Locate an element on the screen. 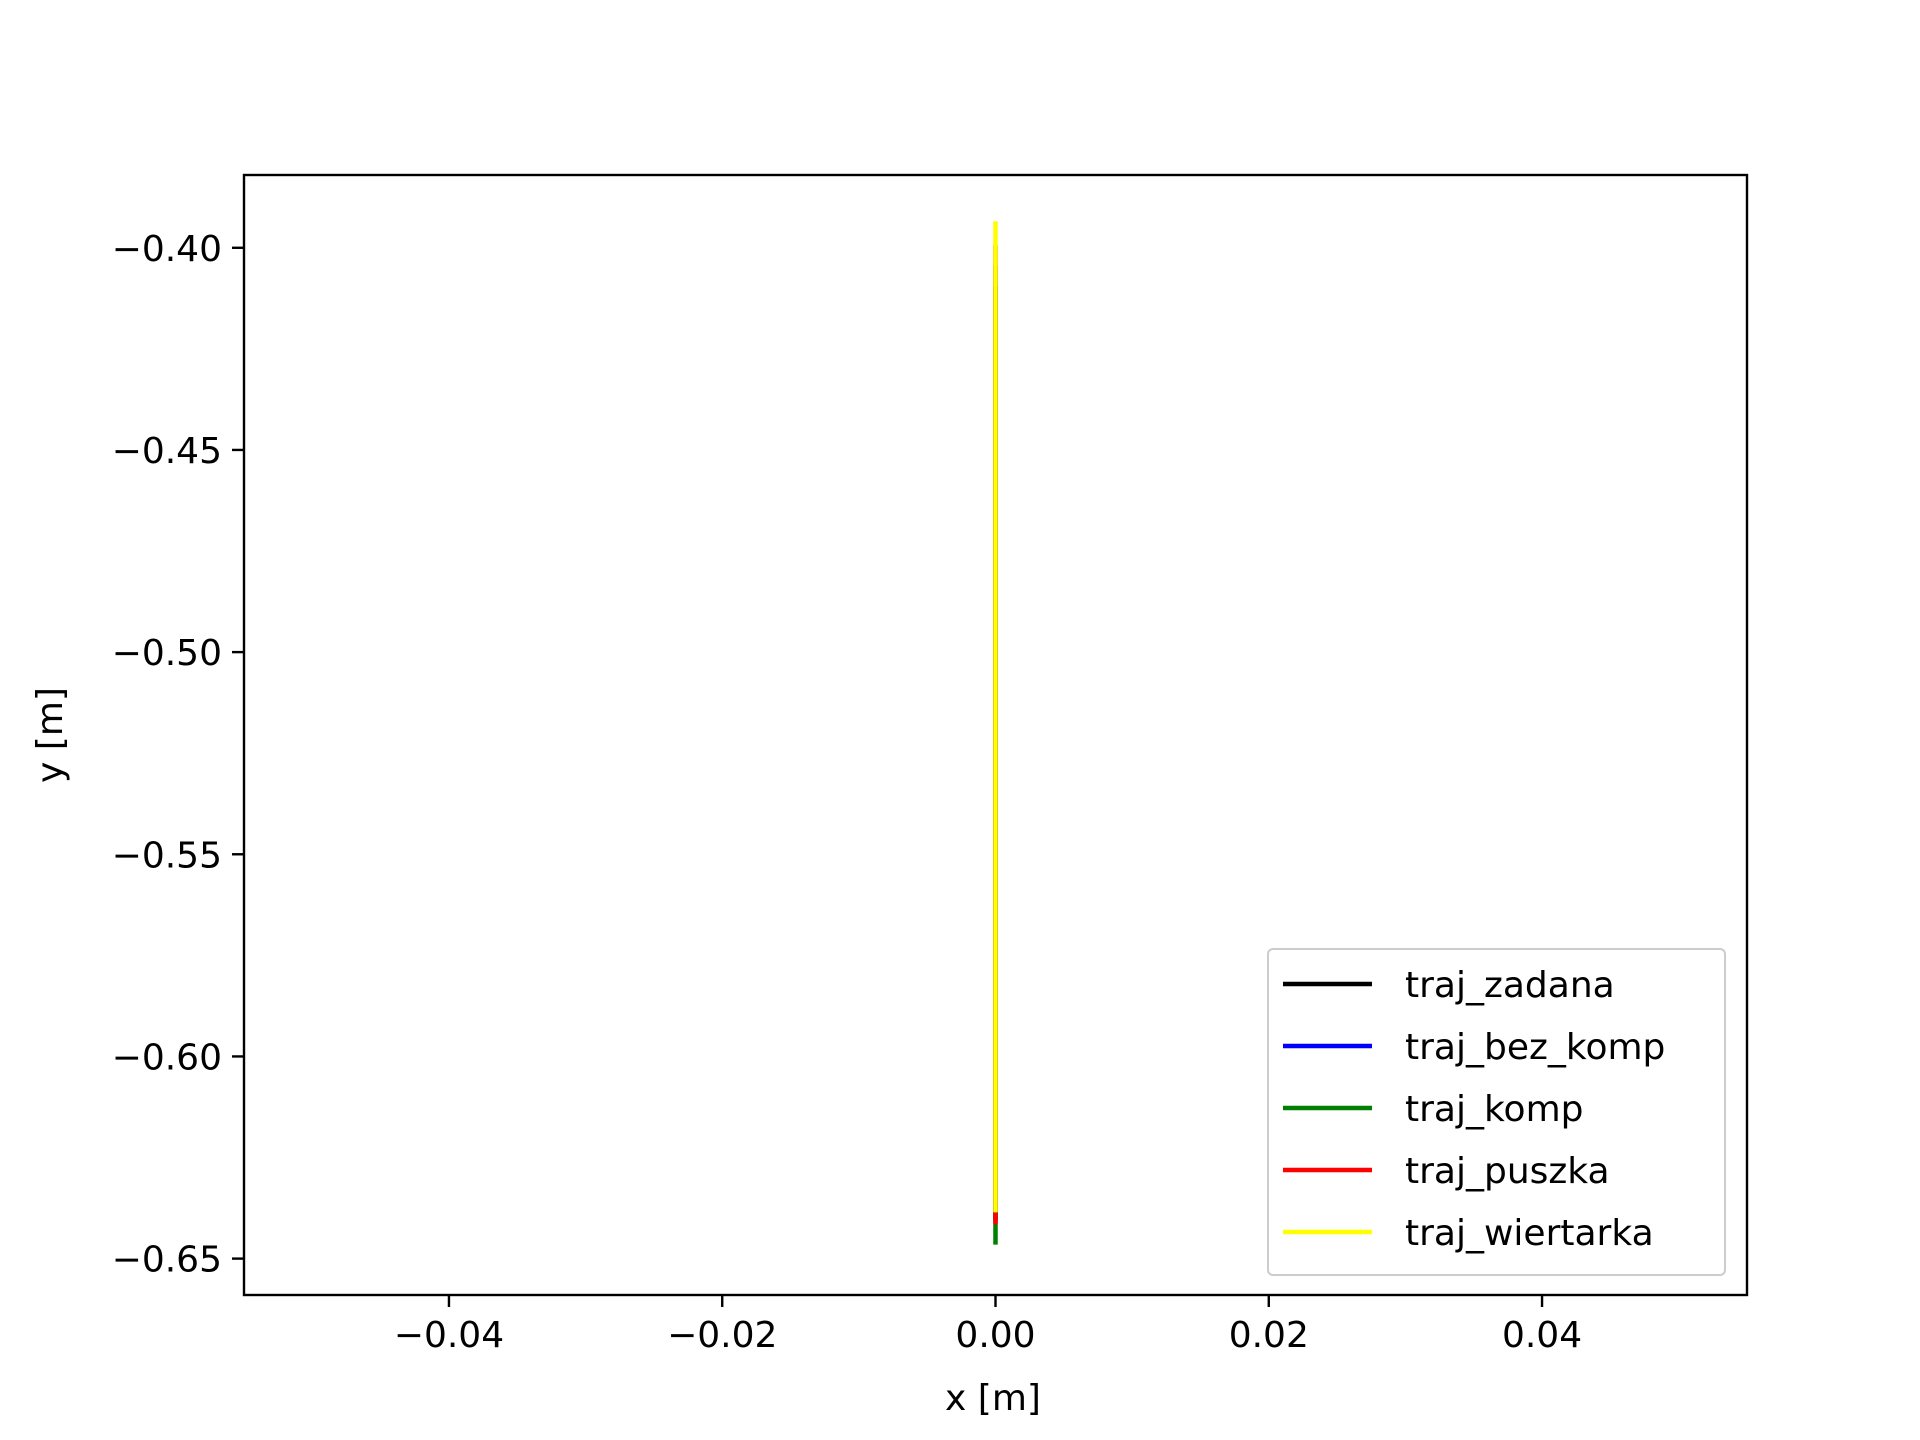 Image resolution: width=1920 pixels, height=1440 pixels. y-axis-ticks: −0.40 −0.45 −0.50 −0.55 −0.60 −0.65 is located at coordinates (178, 755).